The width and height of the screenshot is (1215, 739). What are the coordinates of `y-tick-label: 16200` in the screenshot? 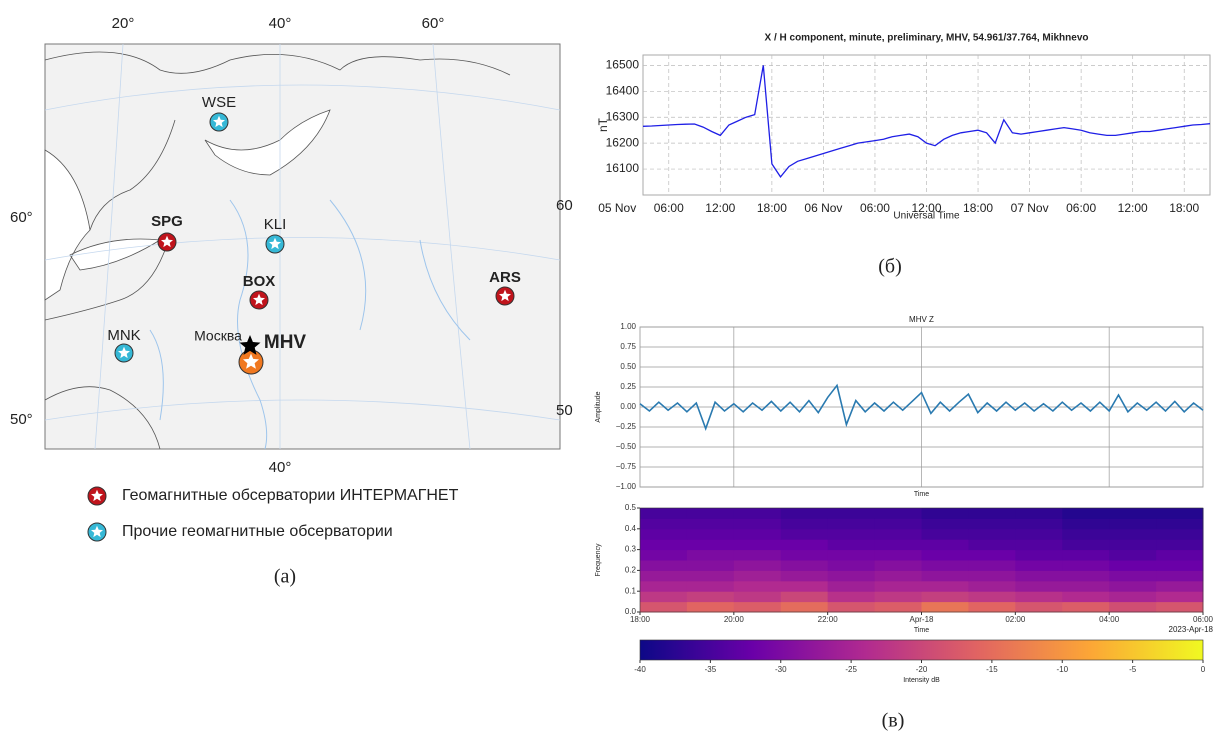 It's located at (623, 142).